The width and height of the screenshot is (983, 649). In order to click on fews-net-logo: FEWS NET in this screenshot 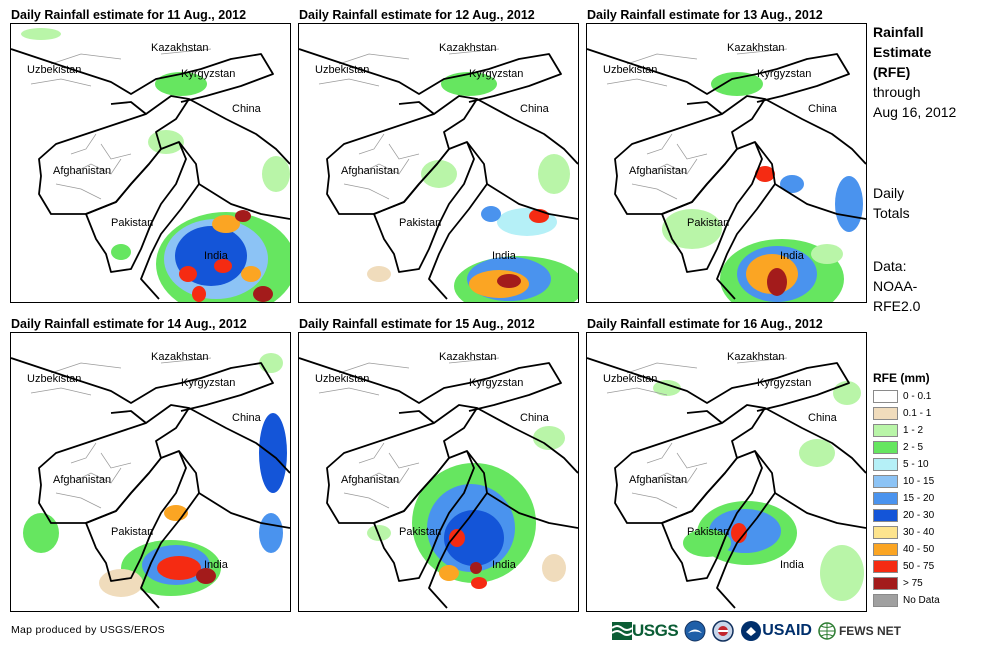, I will do `click(859, 631)`.